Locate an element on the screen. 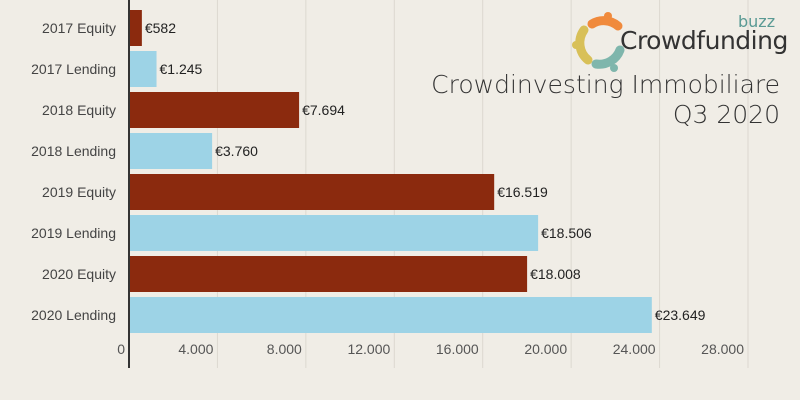  data-label: €16.519 is located at coordinates (522, 192).